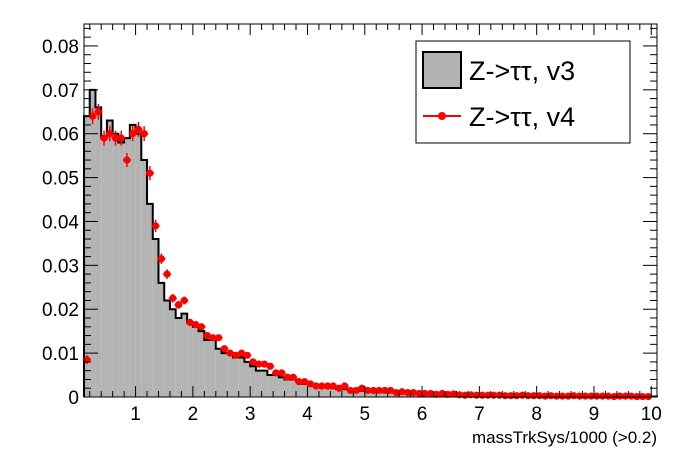 Image resolution: width=696 pixels, height=472 pixels. I want to click on legend: Z->ττ, v3 Z->ττ, v4, so click(523, 92).